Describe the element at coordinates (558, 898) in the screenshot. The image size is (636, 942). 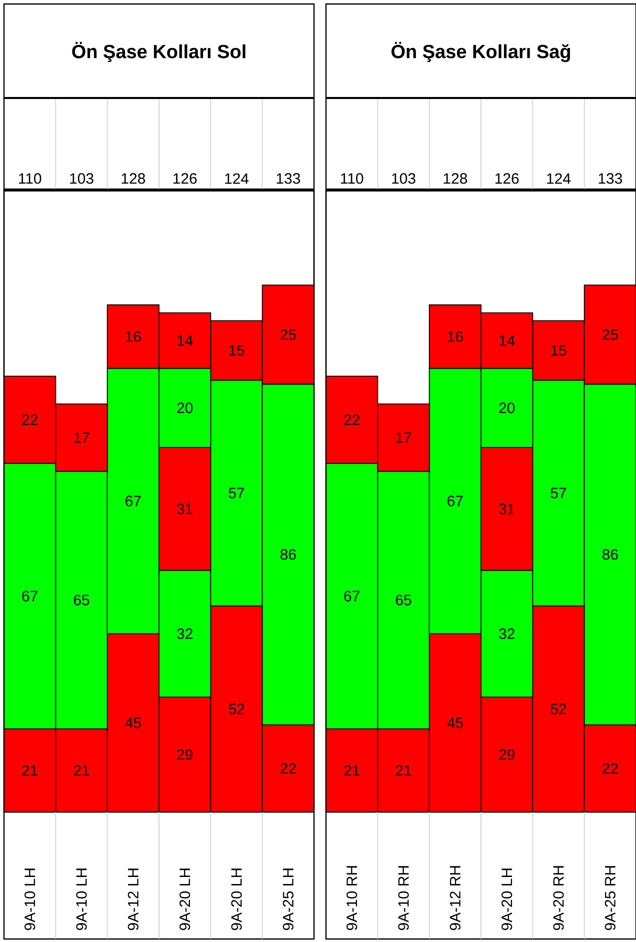
I see `x-tick-label: 9A-20 RH` at that location.